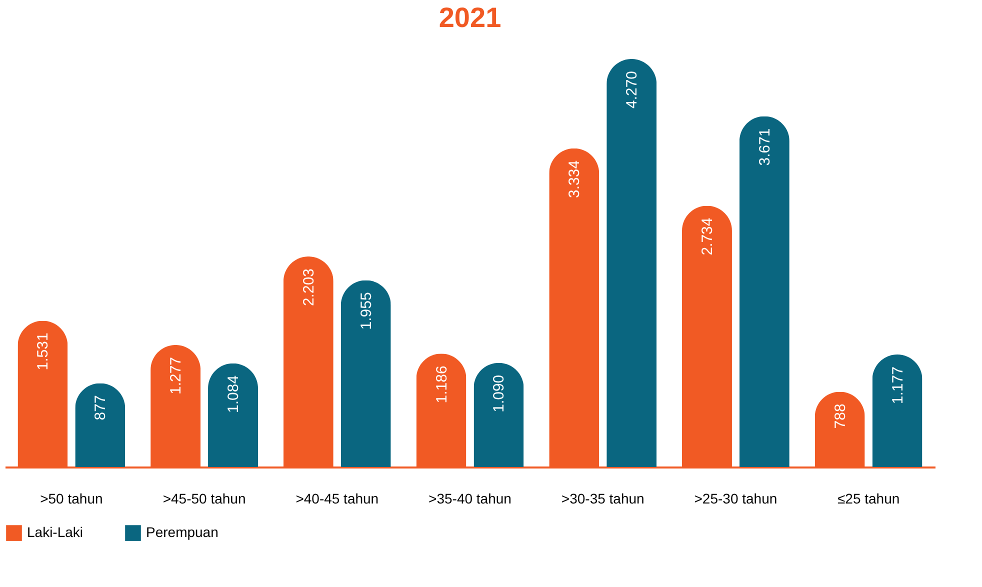 The height and width of the screenshot is (587, 982). What do you see at coordinates (868, 498) in the screenshot?
I see `x-tick-label: ≤25 tahun` at bounding box center [868, 498].